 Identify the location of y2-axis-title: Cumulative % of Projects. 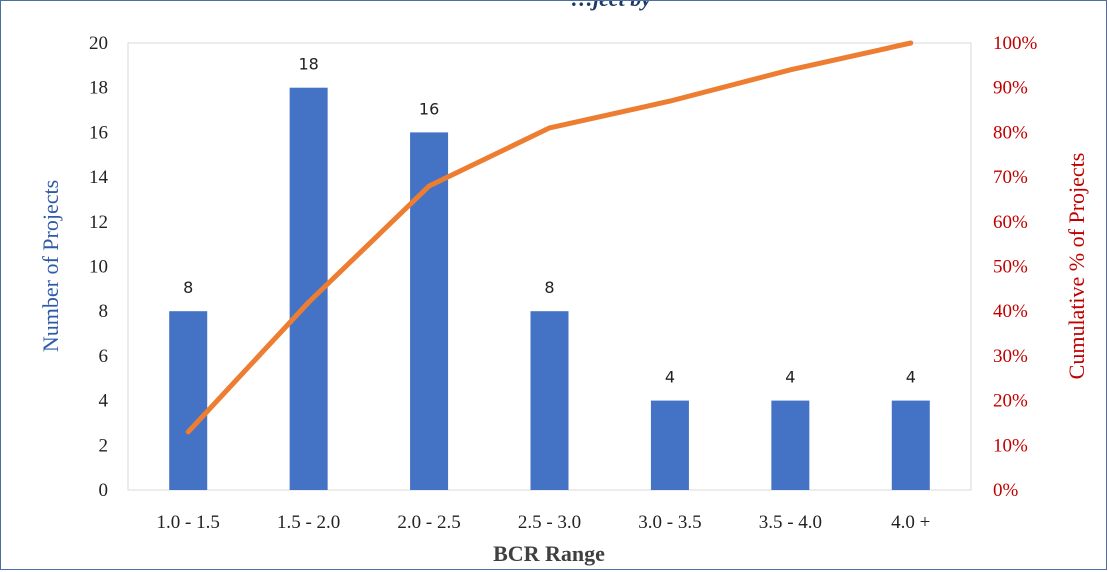
(1076, 266).